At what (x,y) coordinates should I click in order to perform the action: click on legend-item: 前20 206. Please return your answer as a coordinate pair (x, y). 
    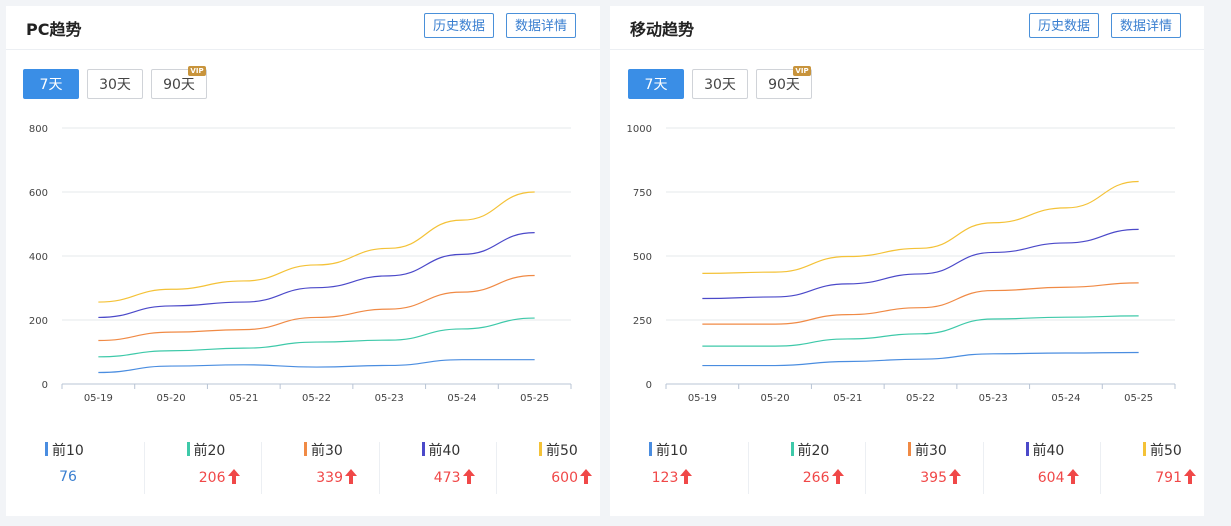
    Looking at the image, I should click on (202, 466).